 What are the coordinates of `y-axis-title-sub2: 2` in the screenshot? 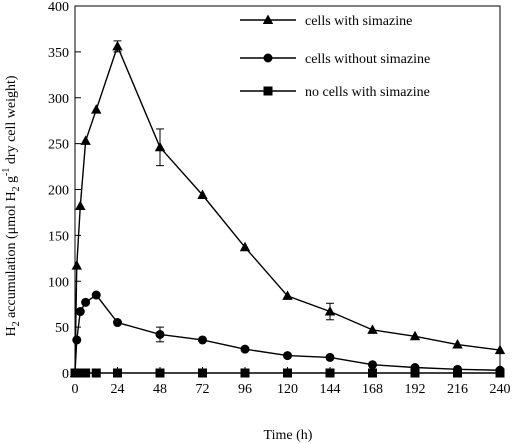 It's located at (16, 188).